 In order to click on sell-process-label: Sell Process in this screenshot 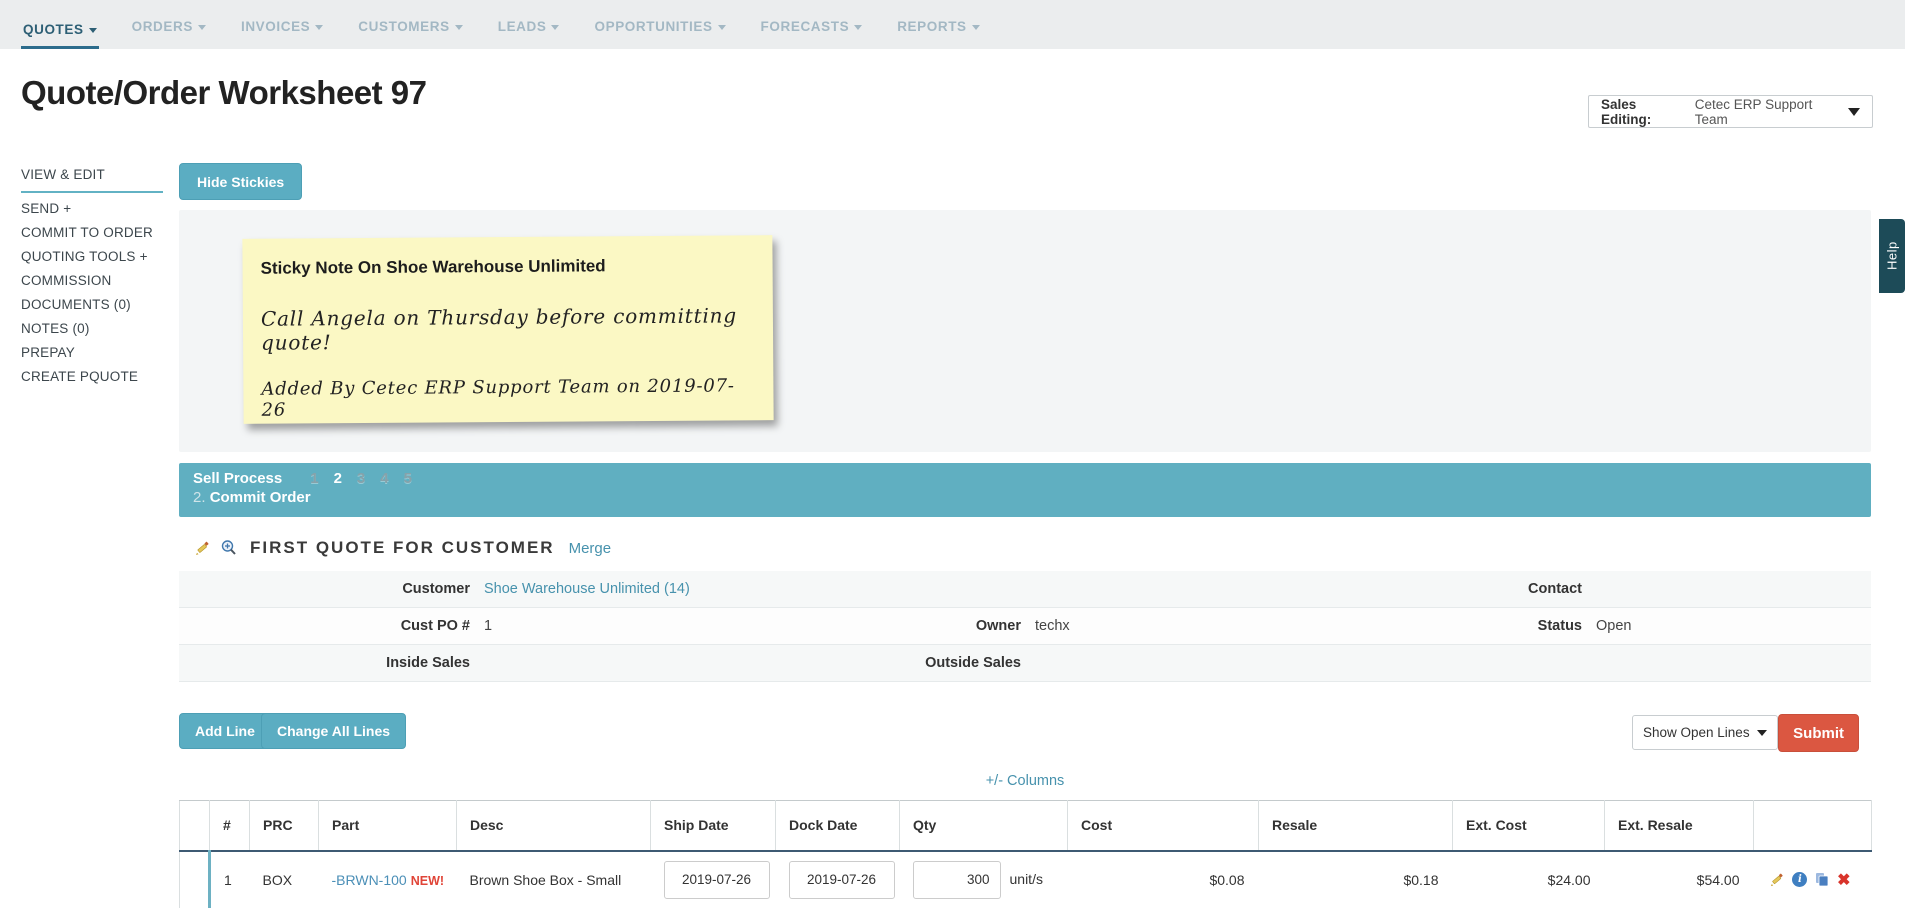, I will do `click(238, 478)`.